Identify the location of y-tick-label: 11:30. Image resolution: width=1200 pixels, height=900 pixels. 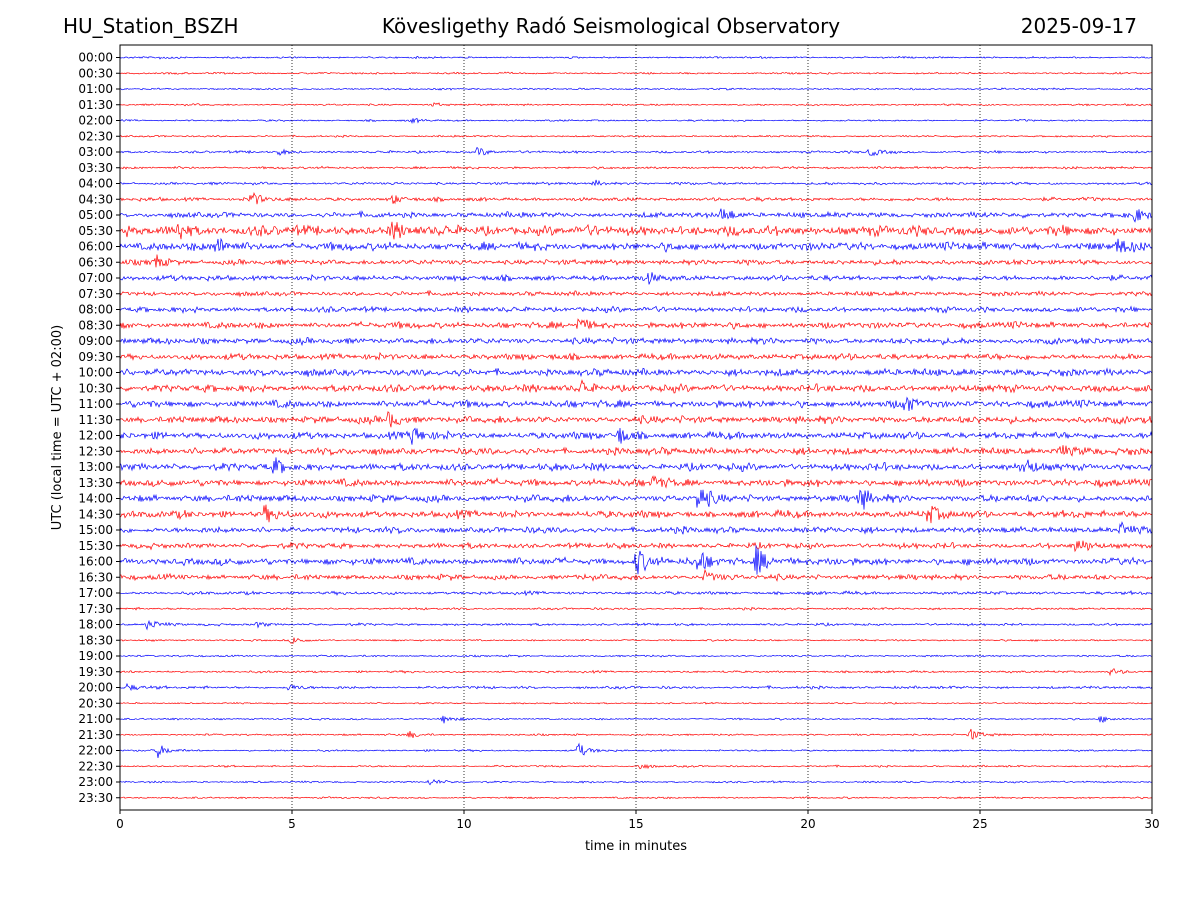
(95, 420).